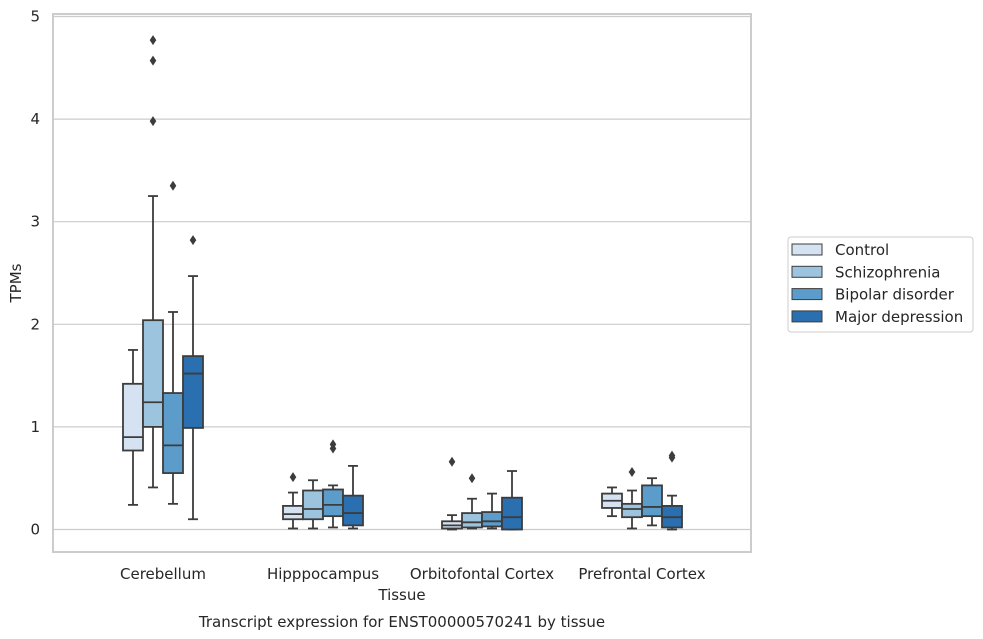  Describe the element at coordinates (895, 295) in the screenshot. I see `legend-label: Bipolar disorder` at that location.